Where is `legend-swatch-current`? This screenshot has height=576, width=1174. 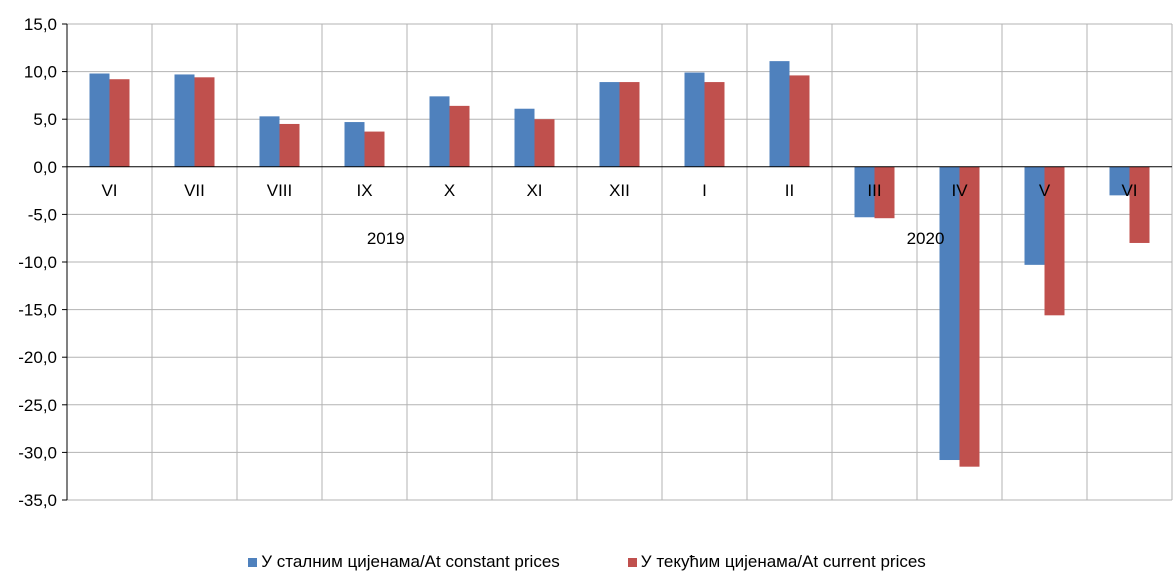 legend-swatch-current is located at coordinates (632, 562).